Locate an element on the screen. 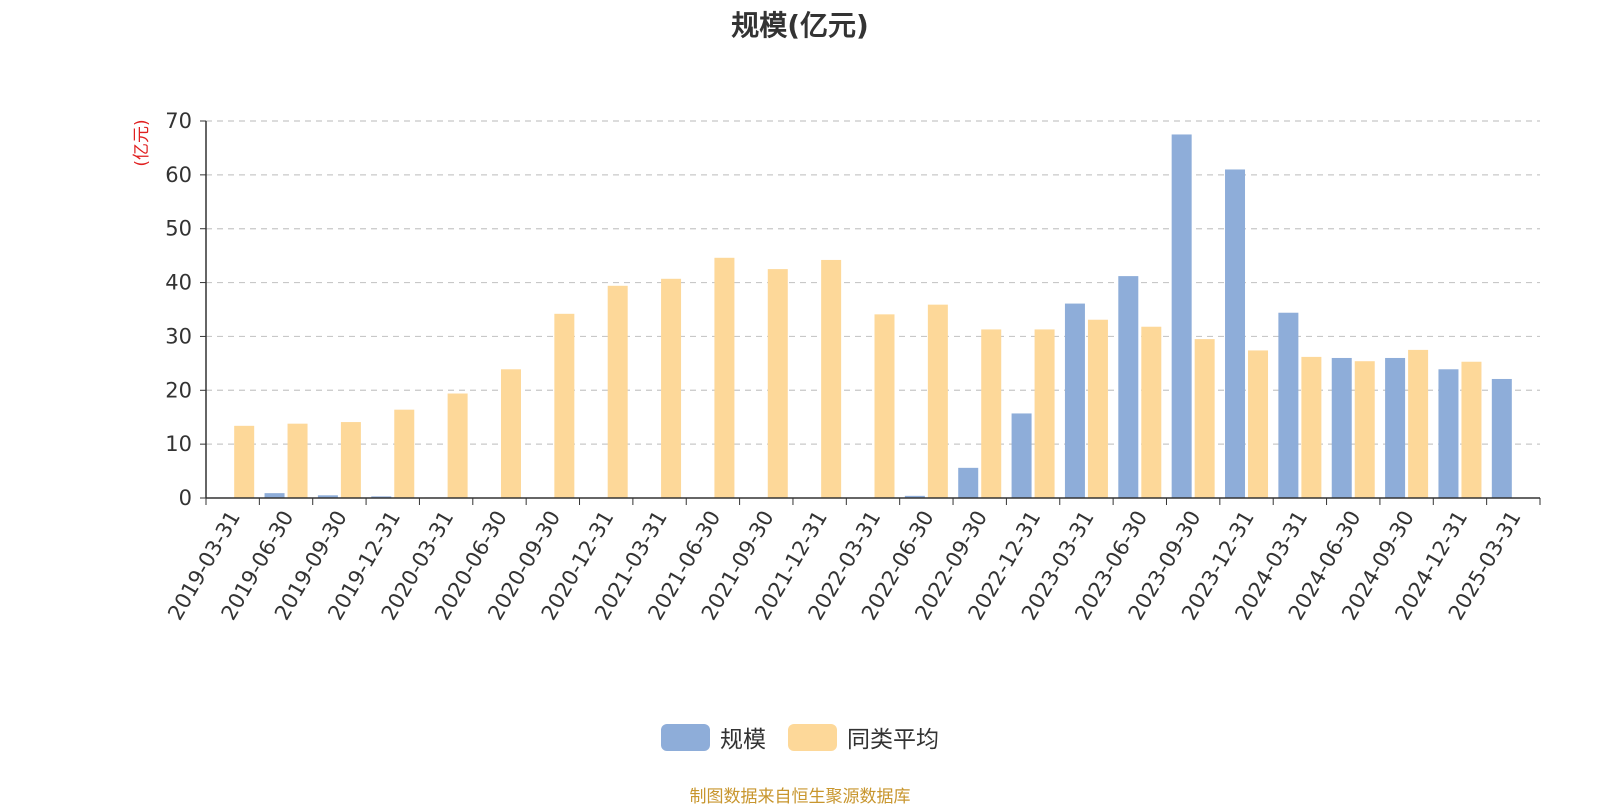 The image size is (1600, 807). chart-title: 规模(亿元) is located at coordinates (800, 25).